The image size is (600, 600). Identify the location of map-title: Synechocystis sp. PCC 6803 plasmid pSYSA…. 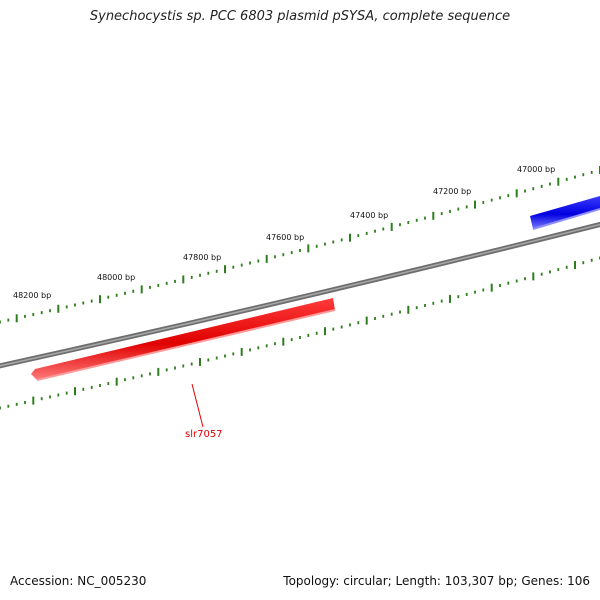
(300, 16).